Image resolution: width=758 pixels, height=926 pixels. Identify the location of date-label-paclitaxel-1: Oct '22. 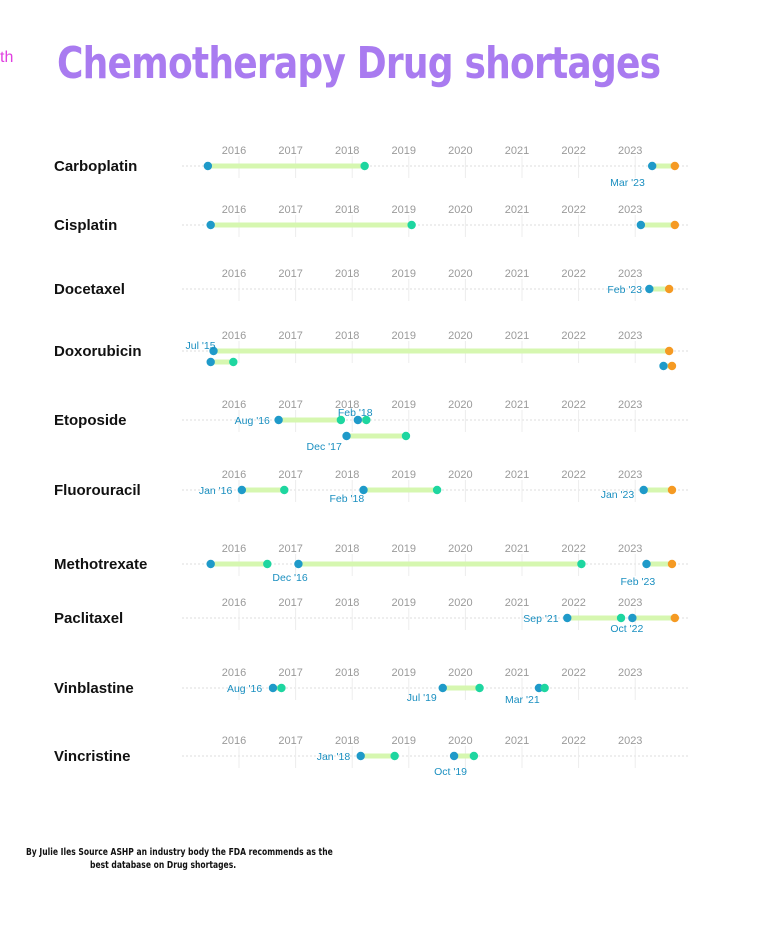
(626, 629).